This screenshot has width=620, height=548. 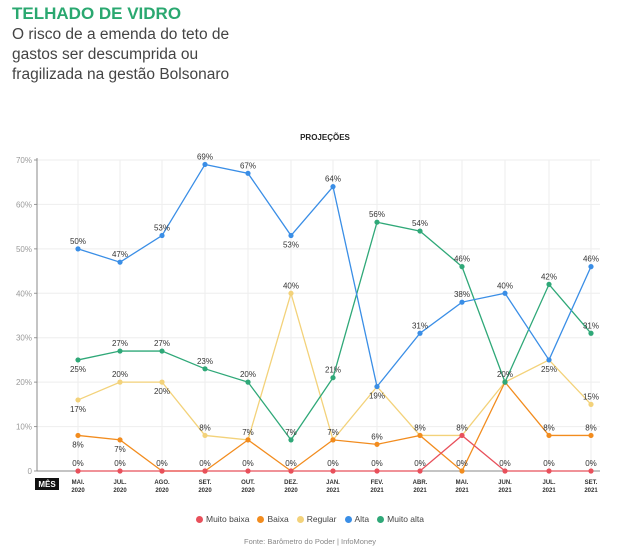 What do you see at coordinates (321, 519) in the screenshot?
I see `legend-label: Regular` at bounding box center [321, 519].